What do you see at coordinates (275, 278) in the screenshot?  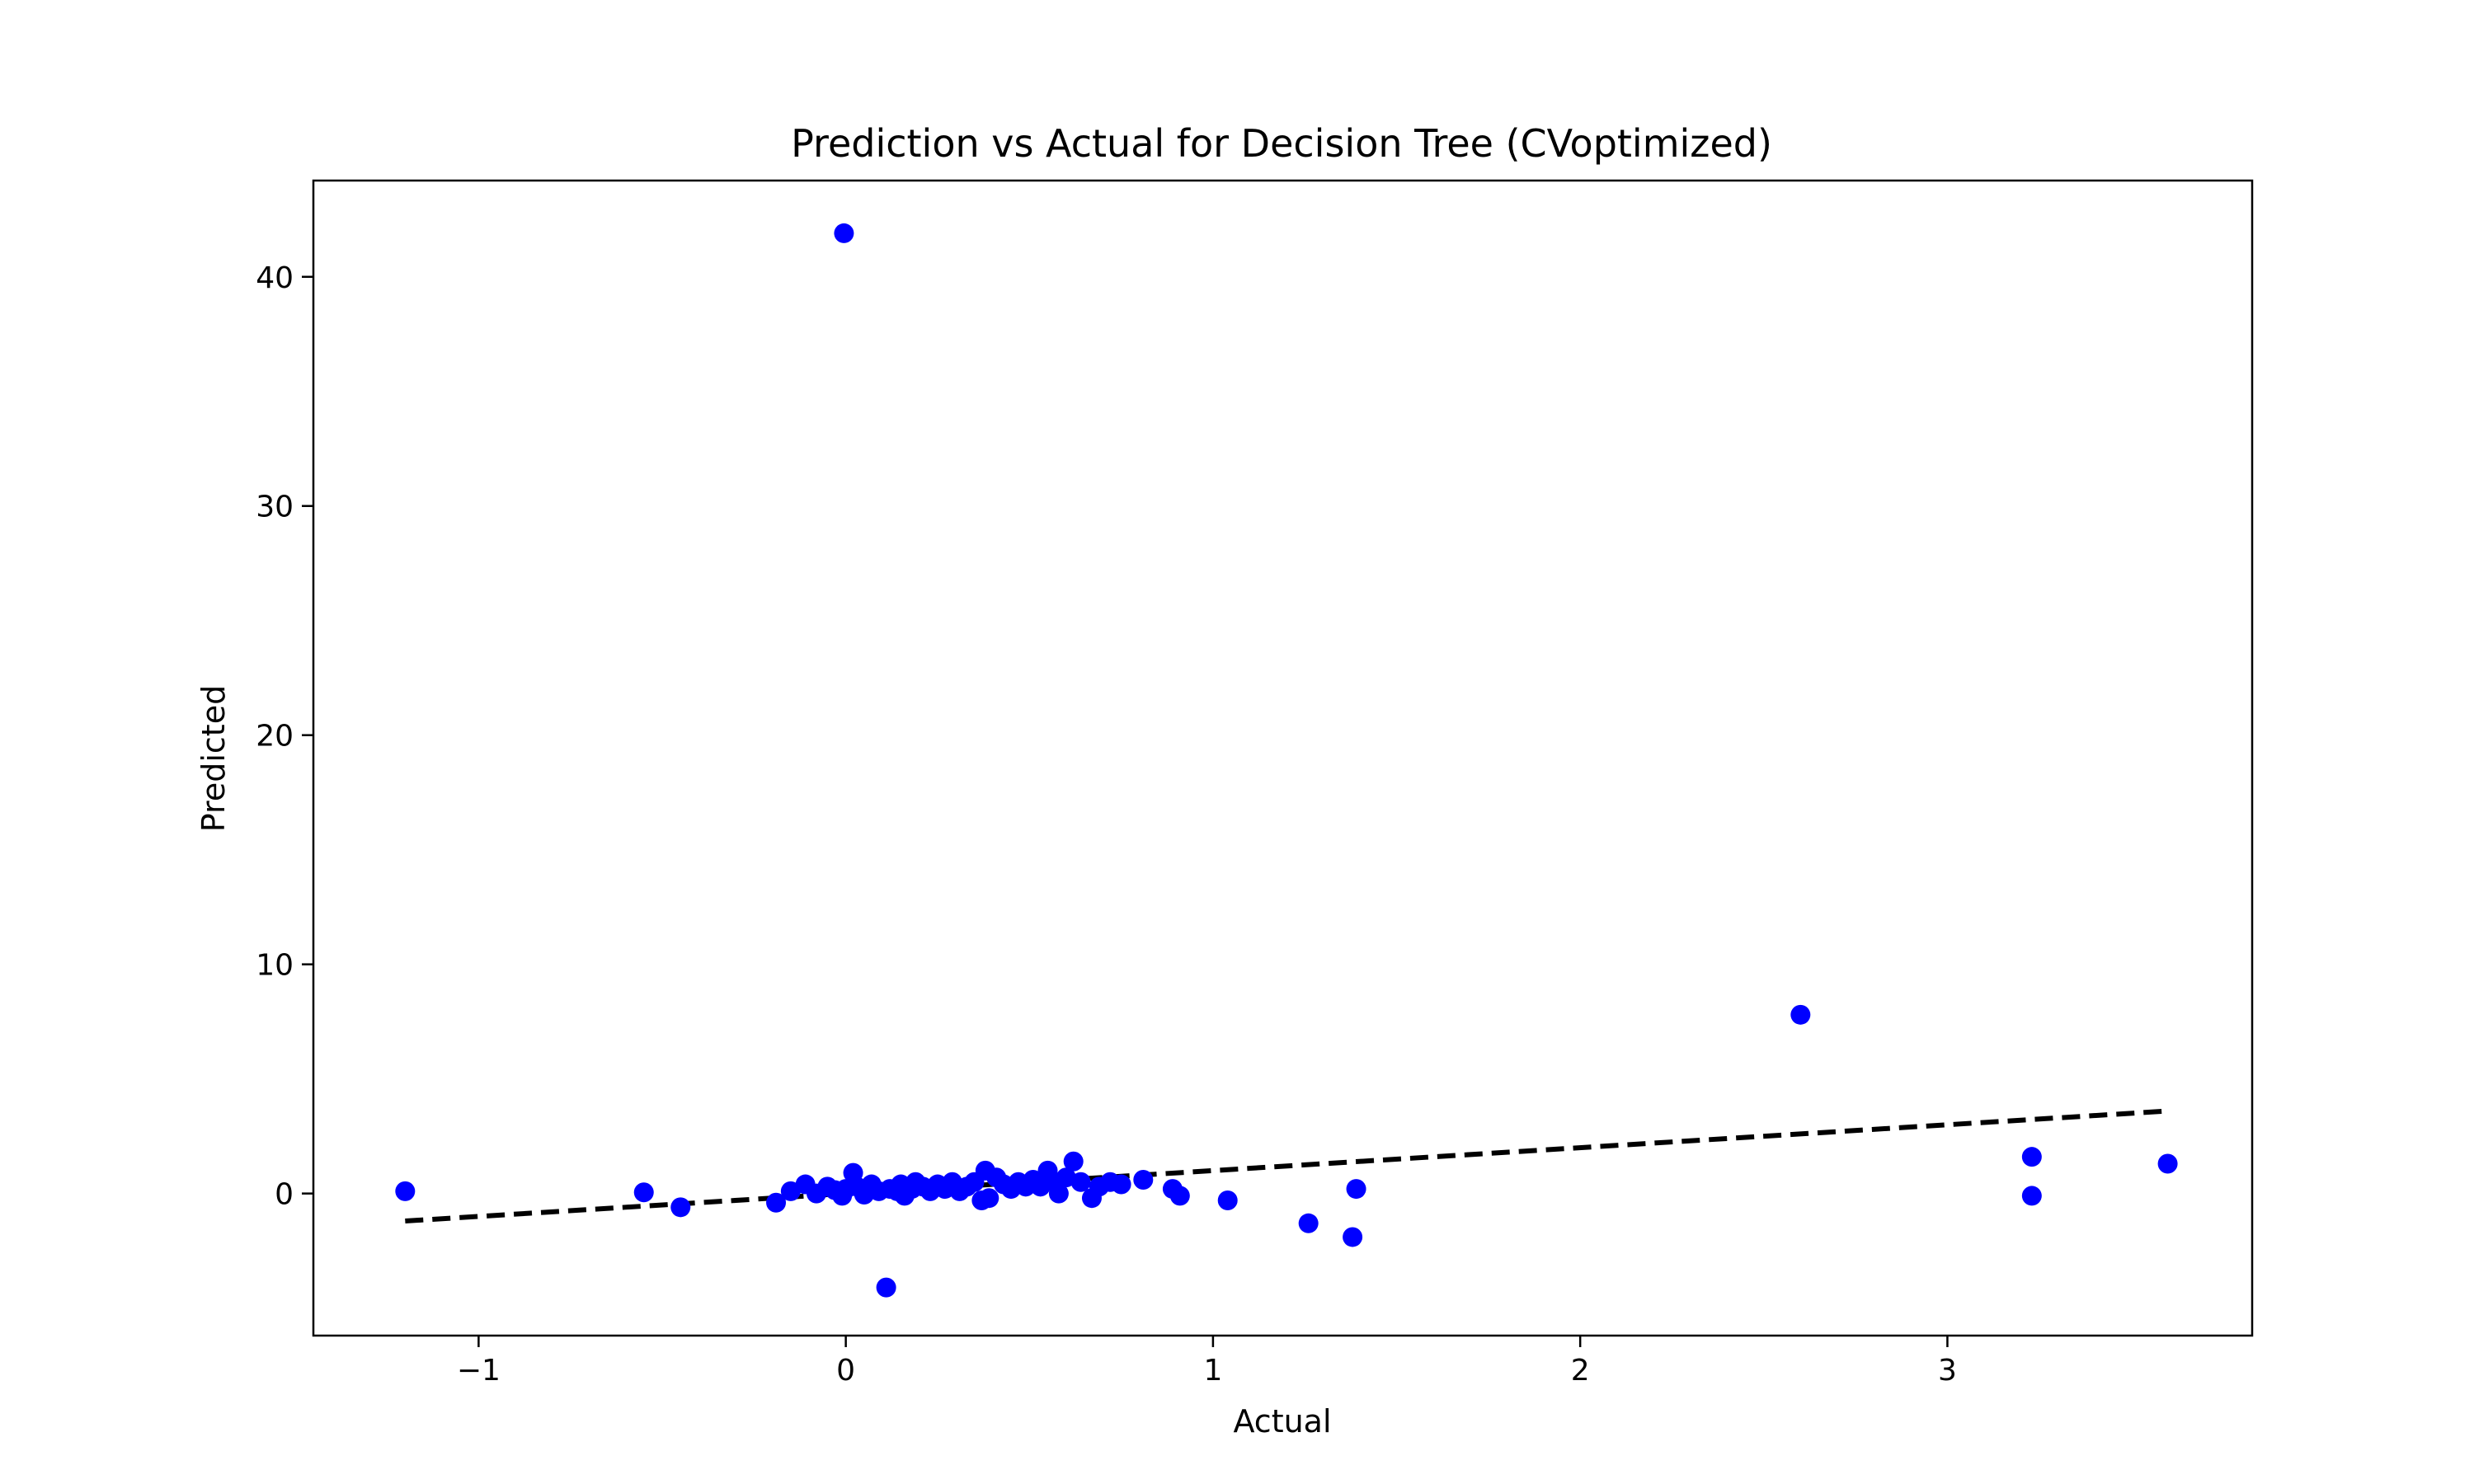 I see `y-tick-label: 40` at bounding box center [275, 278].